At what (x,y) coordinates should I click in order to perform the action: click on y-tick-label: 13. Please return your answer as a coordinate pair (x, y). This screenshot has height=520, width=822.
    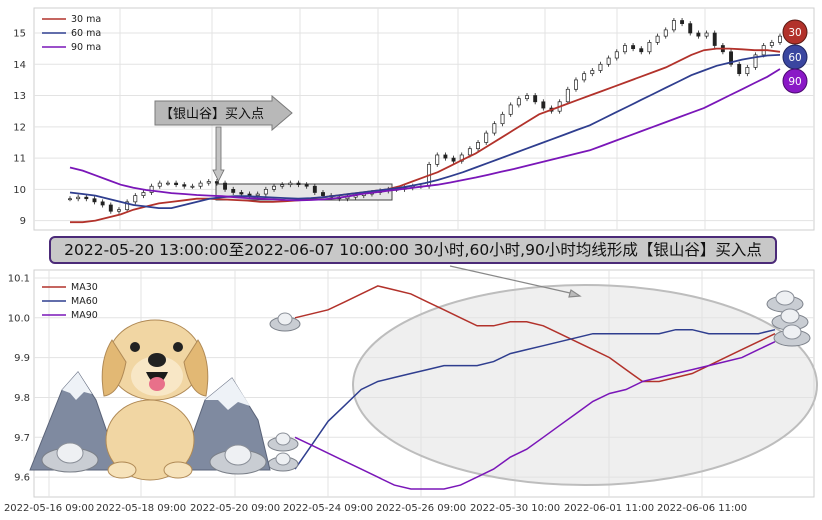
    Looking at the image, I should click on (19, 96).